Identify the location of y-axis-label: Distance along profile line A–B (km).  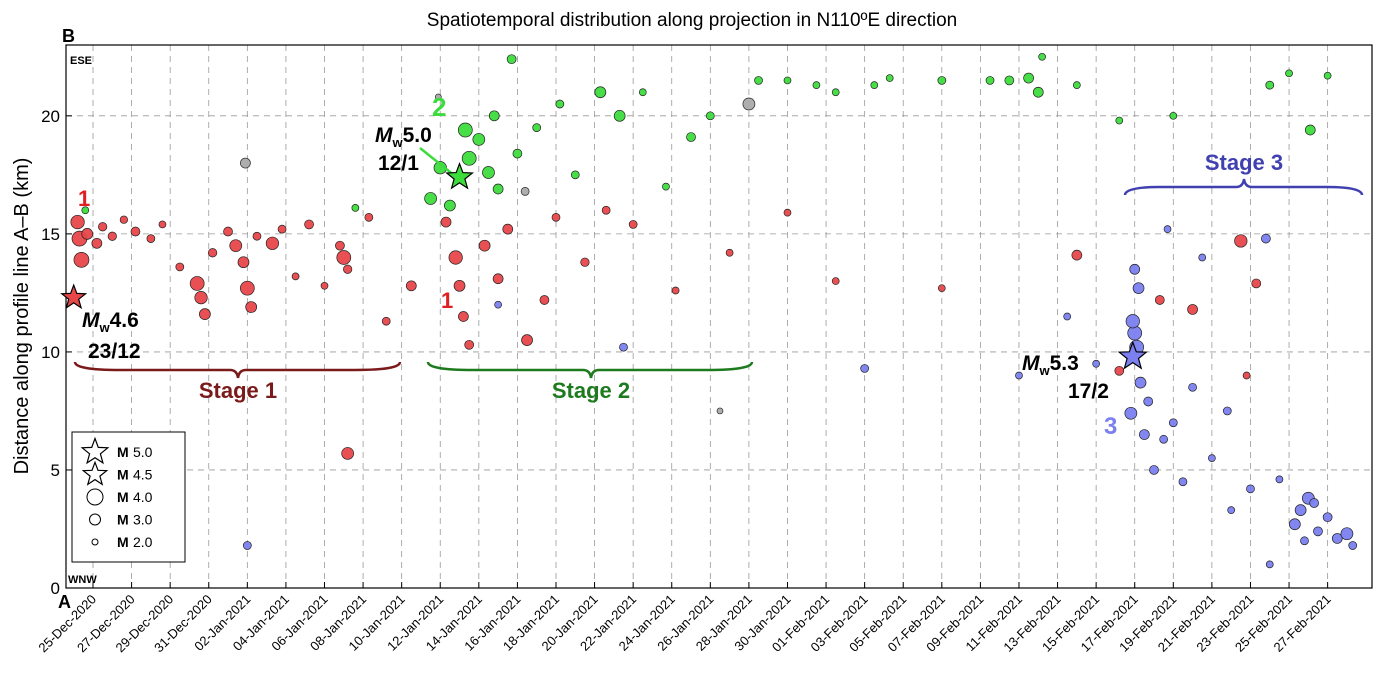
(22, 316).